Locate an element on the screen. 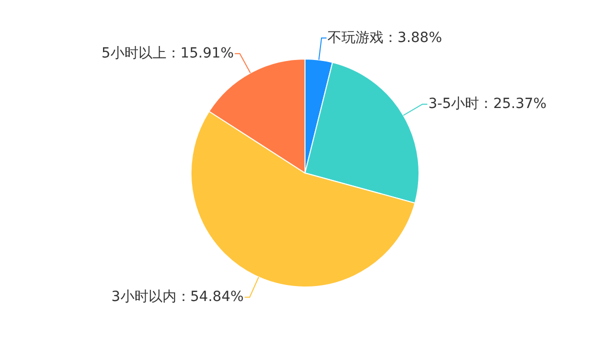  slice-label: 不玩游戏：3.88% is located at coordinates (385, 38).